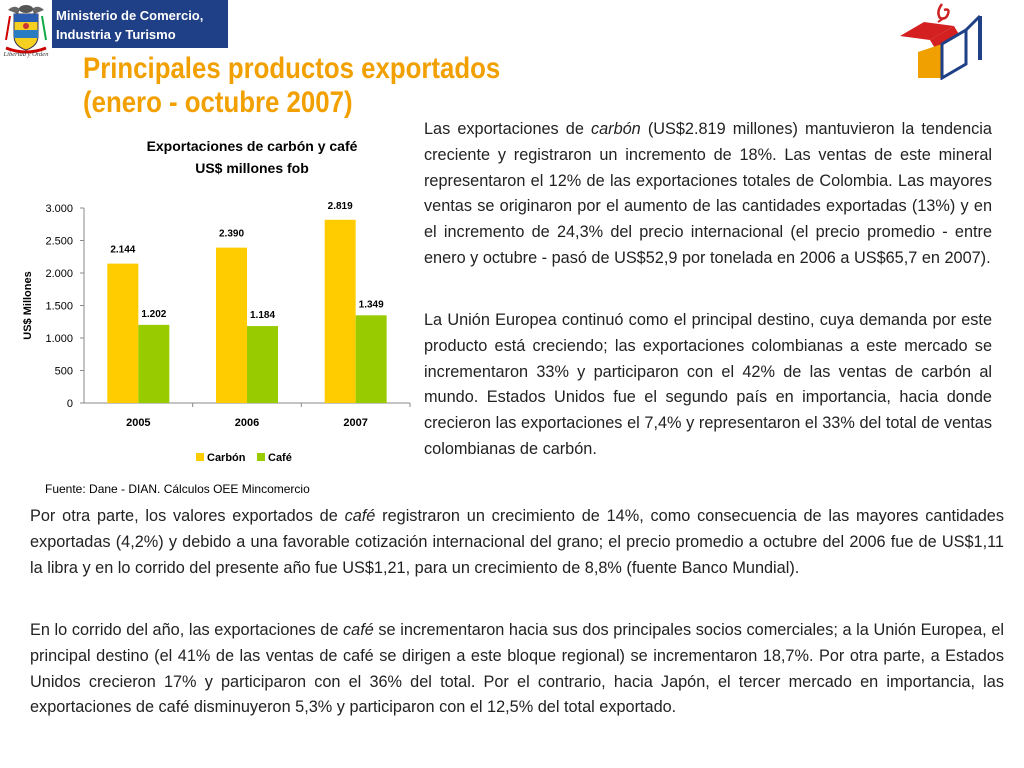 Image resolution: width=1024 pixels, height=768 pixels. I want to click on header-bar, so click(140, 24).